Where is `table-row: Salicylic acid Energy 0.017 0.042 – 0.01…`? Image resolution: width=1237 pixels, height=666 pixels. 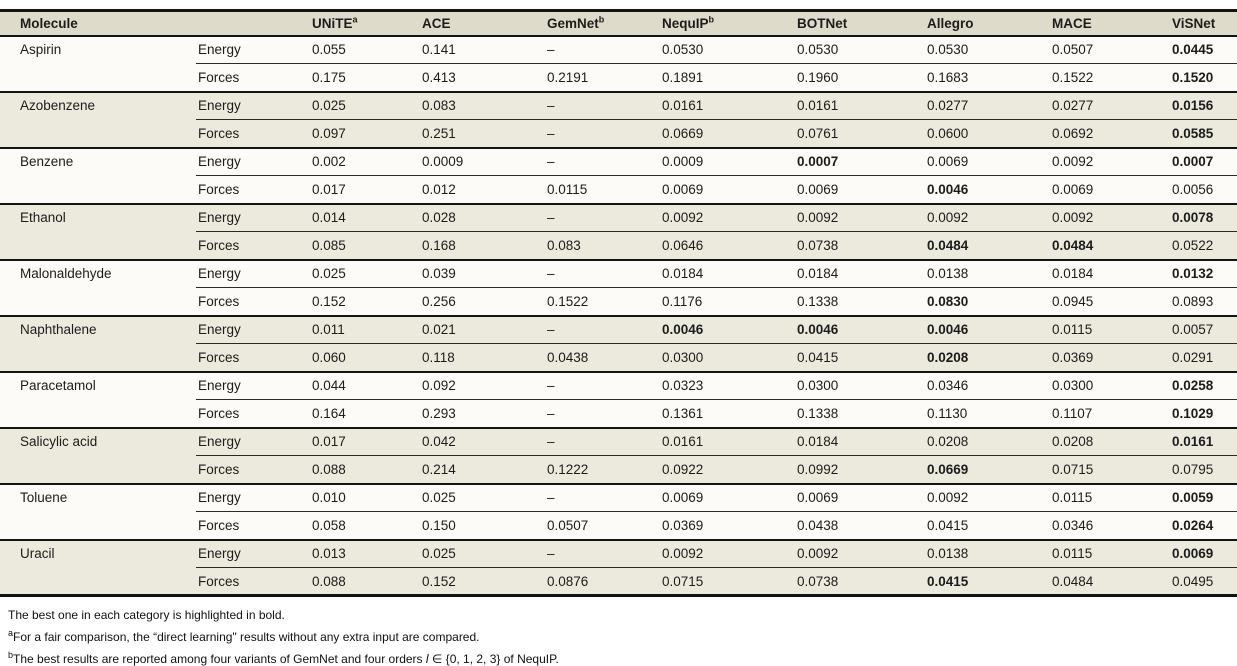
table-row: Salicylic acid Energy 0.017 0.042 – 0.01… is located at coordinates (618, 456).